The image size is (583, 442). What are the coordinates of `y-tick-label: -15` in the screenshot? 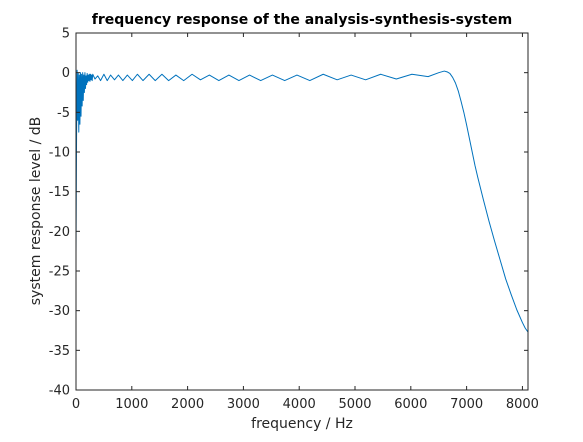 It's located at (59, 192).